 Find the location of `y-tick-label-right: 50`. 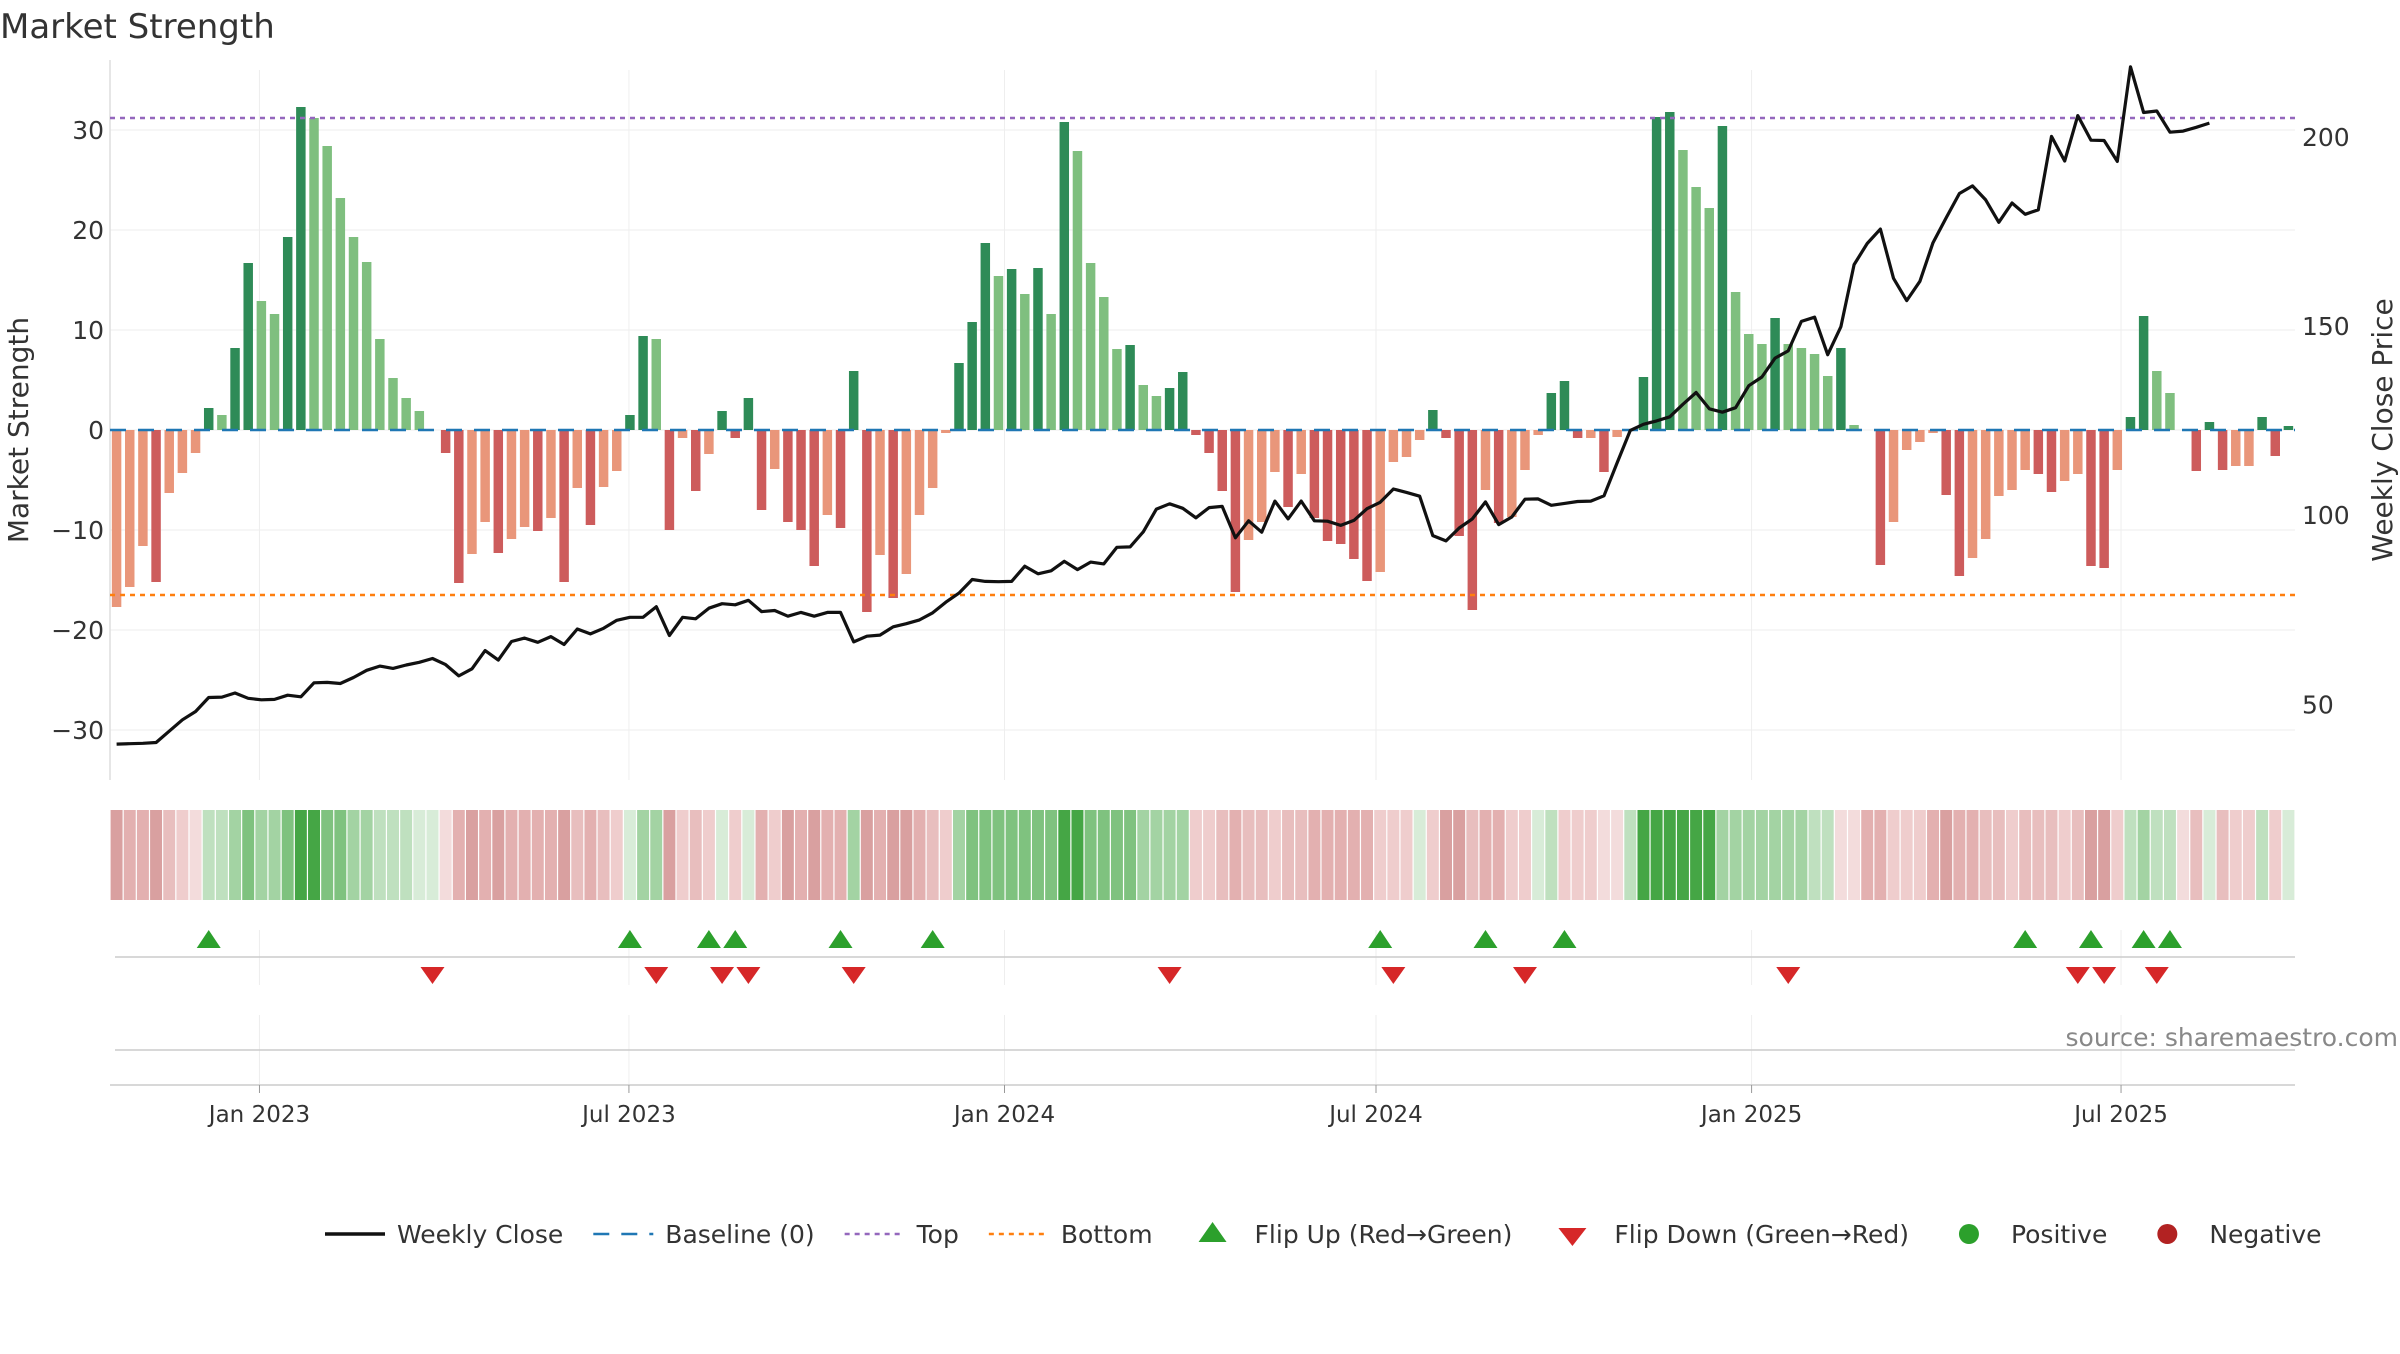

y-tick-label-right: 50 is located at coordinates (2318, 704).